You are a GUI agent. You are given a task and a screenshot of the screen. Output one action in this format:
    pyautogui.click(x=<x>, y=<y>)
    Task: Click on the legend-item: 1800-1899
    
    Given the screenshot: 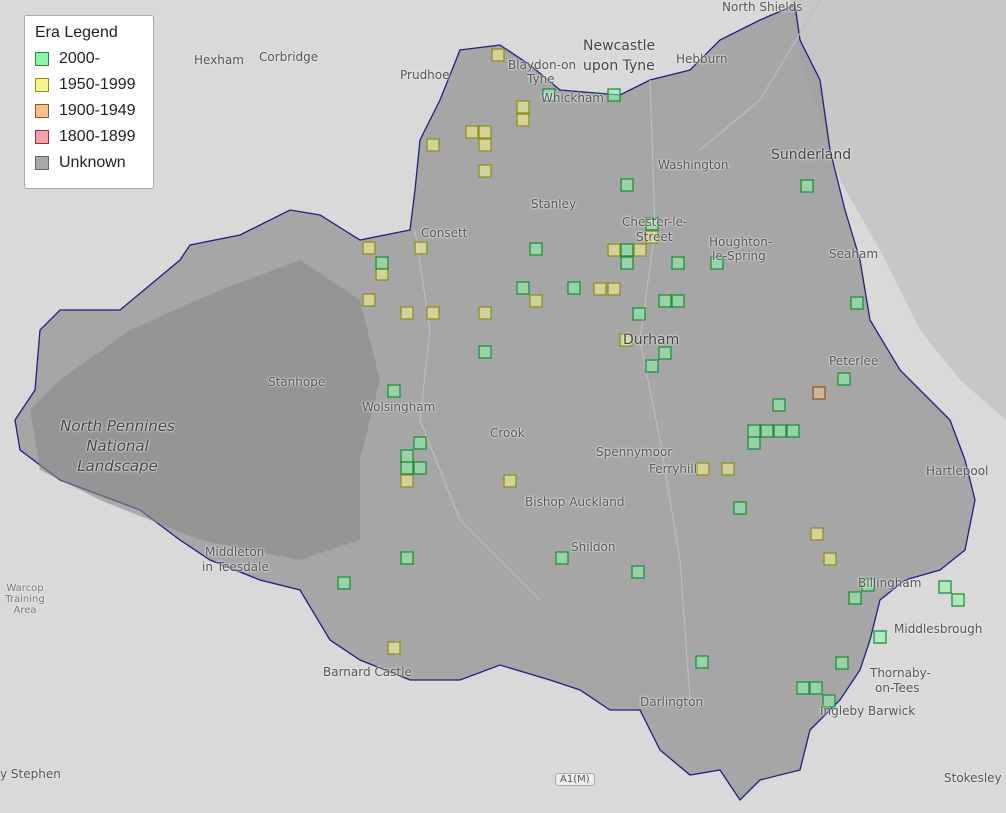 What is the action you would take?
    pyautogui.click(x=89, y=137)
    